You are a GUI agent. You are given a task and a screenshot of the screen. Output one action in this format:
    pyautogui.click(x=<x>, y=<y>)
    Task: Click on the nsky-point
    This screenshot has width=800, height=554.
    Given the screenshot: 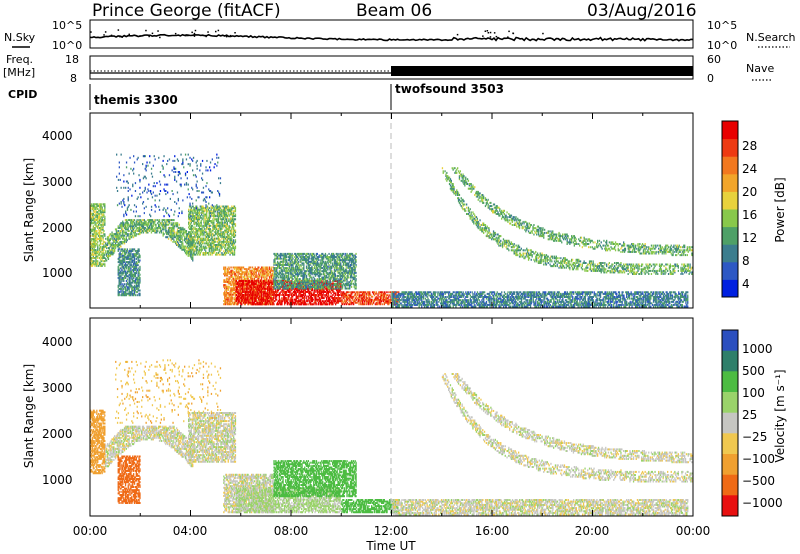 What is the action you would take?
    pyautogui.click(x=175, y=33)
    